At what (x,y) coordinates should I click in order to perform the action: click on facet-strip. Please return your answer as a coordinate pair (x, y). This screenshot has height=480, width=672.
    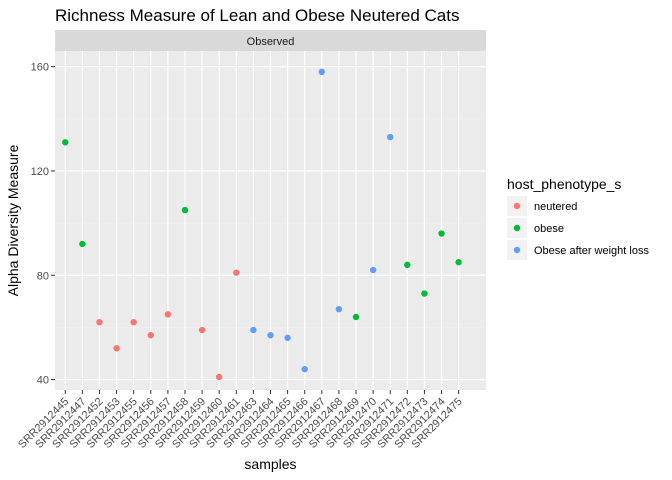
    Looking at the image, I should click on (270, 40).